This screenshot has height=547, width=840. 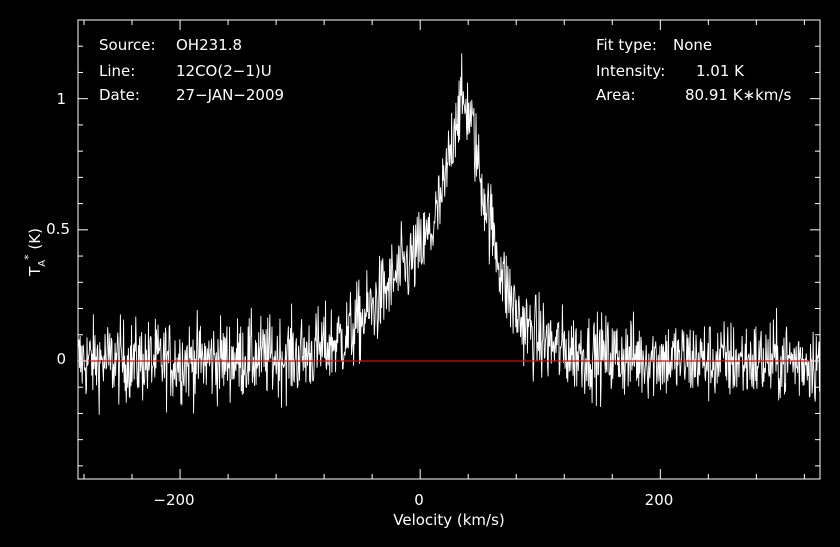 What do you see at coordinates (127, 45) in the screenshot?
I see `source-key: Source:` at bounding box center [127, 45].